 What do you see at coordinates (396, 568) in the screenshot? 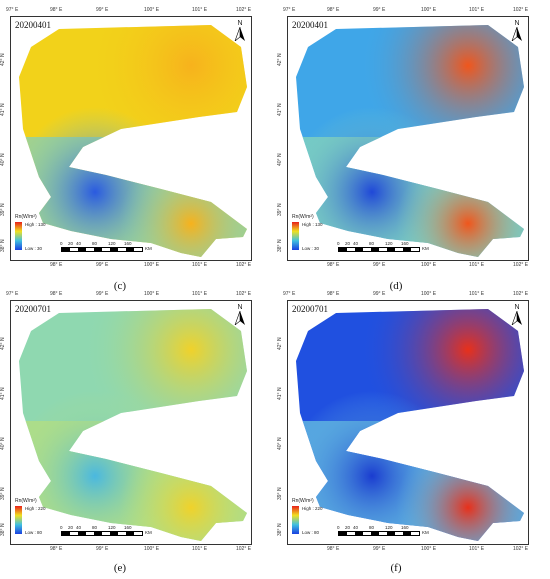
I see `panel-caption: (f)` at bounding box center [396, 568].